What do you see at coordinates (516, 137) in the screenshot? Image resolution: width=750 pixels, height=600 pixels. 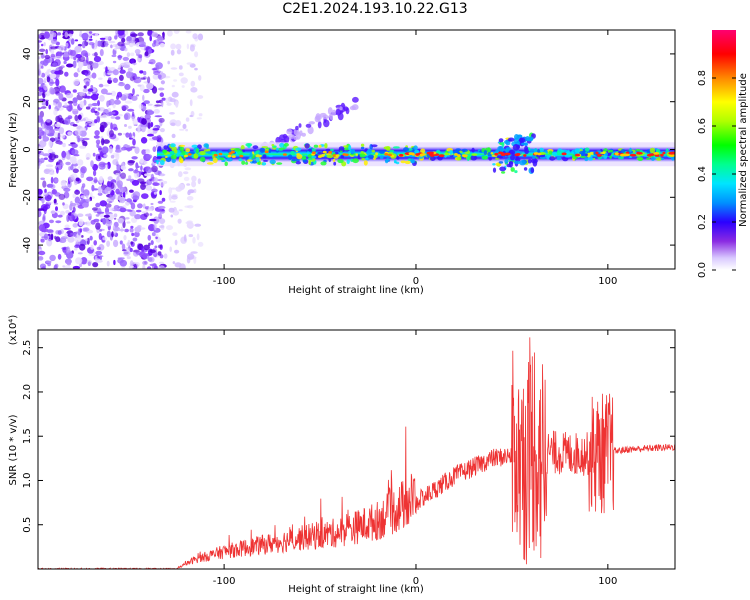 I see `burst-clump` at bounding box center [516, 137].